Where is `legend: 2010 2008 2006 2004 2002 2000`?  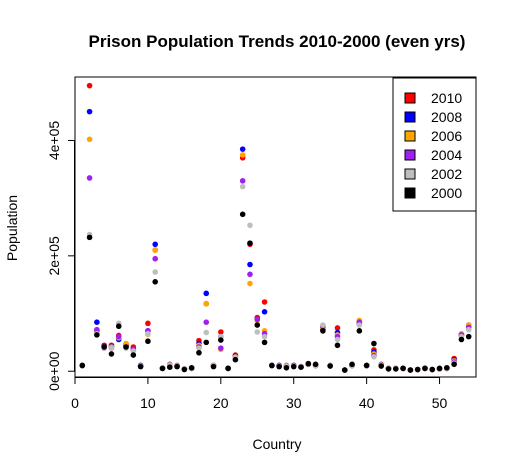
legend: 2010 2008 2006 2004 2002 2000 is located at coordinates (434, 144).